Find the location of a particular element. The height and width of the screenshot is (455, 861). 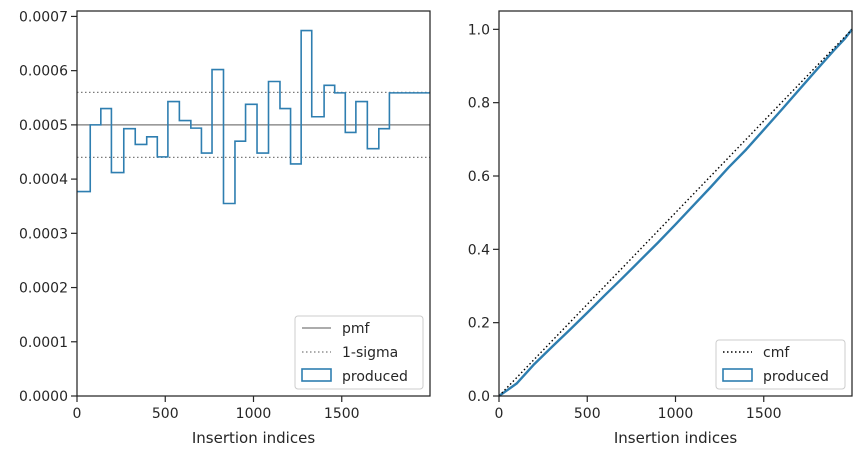

legend-produced-swatch-right is located at coordinates (737, 375).